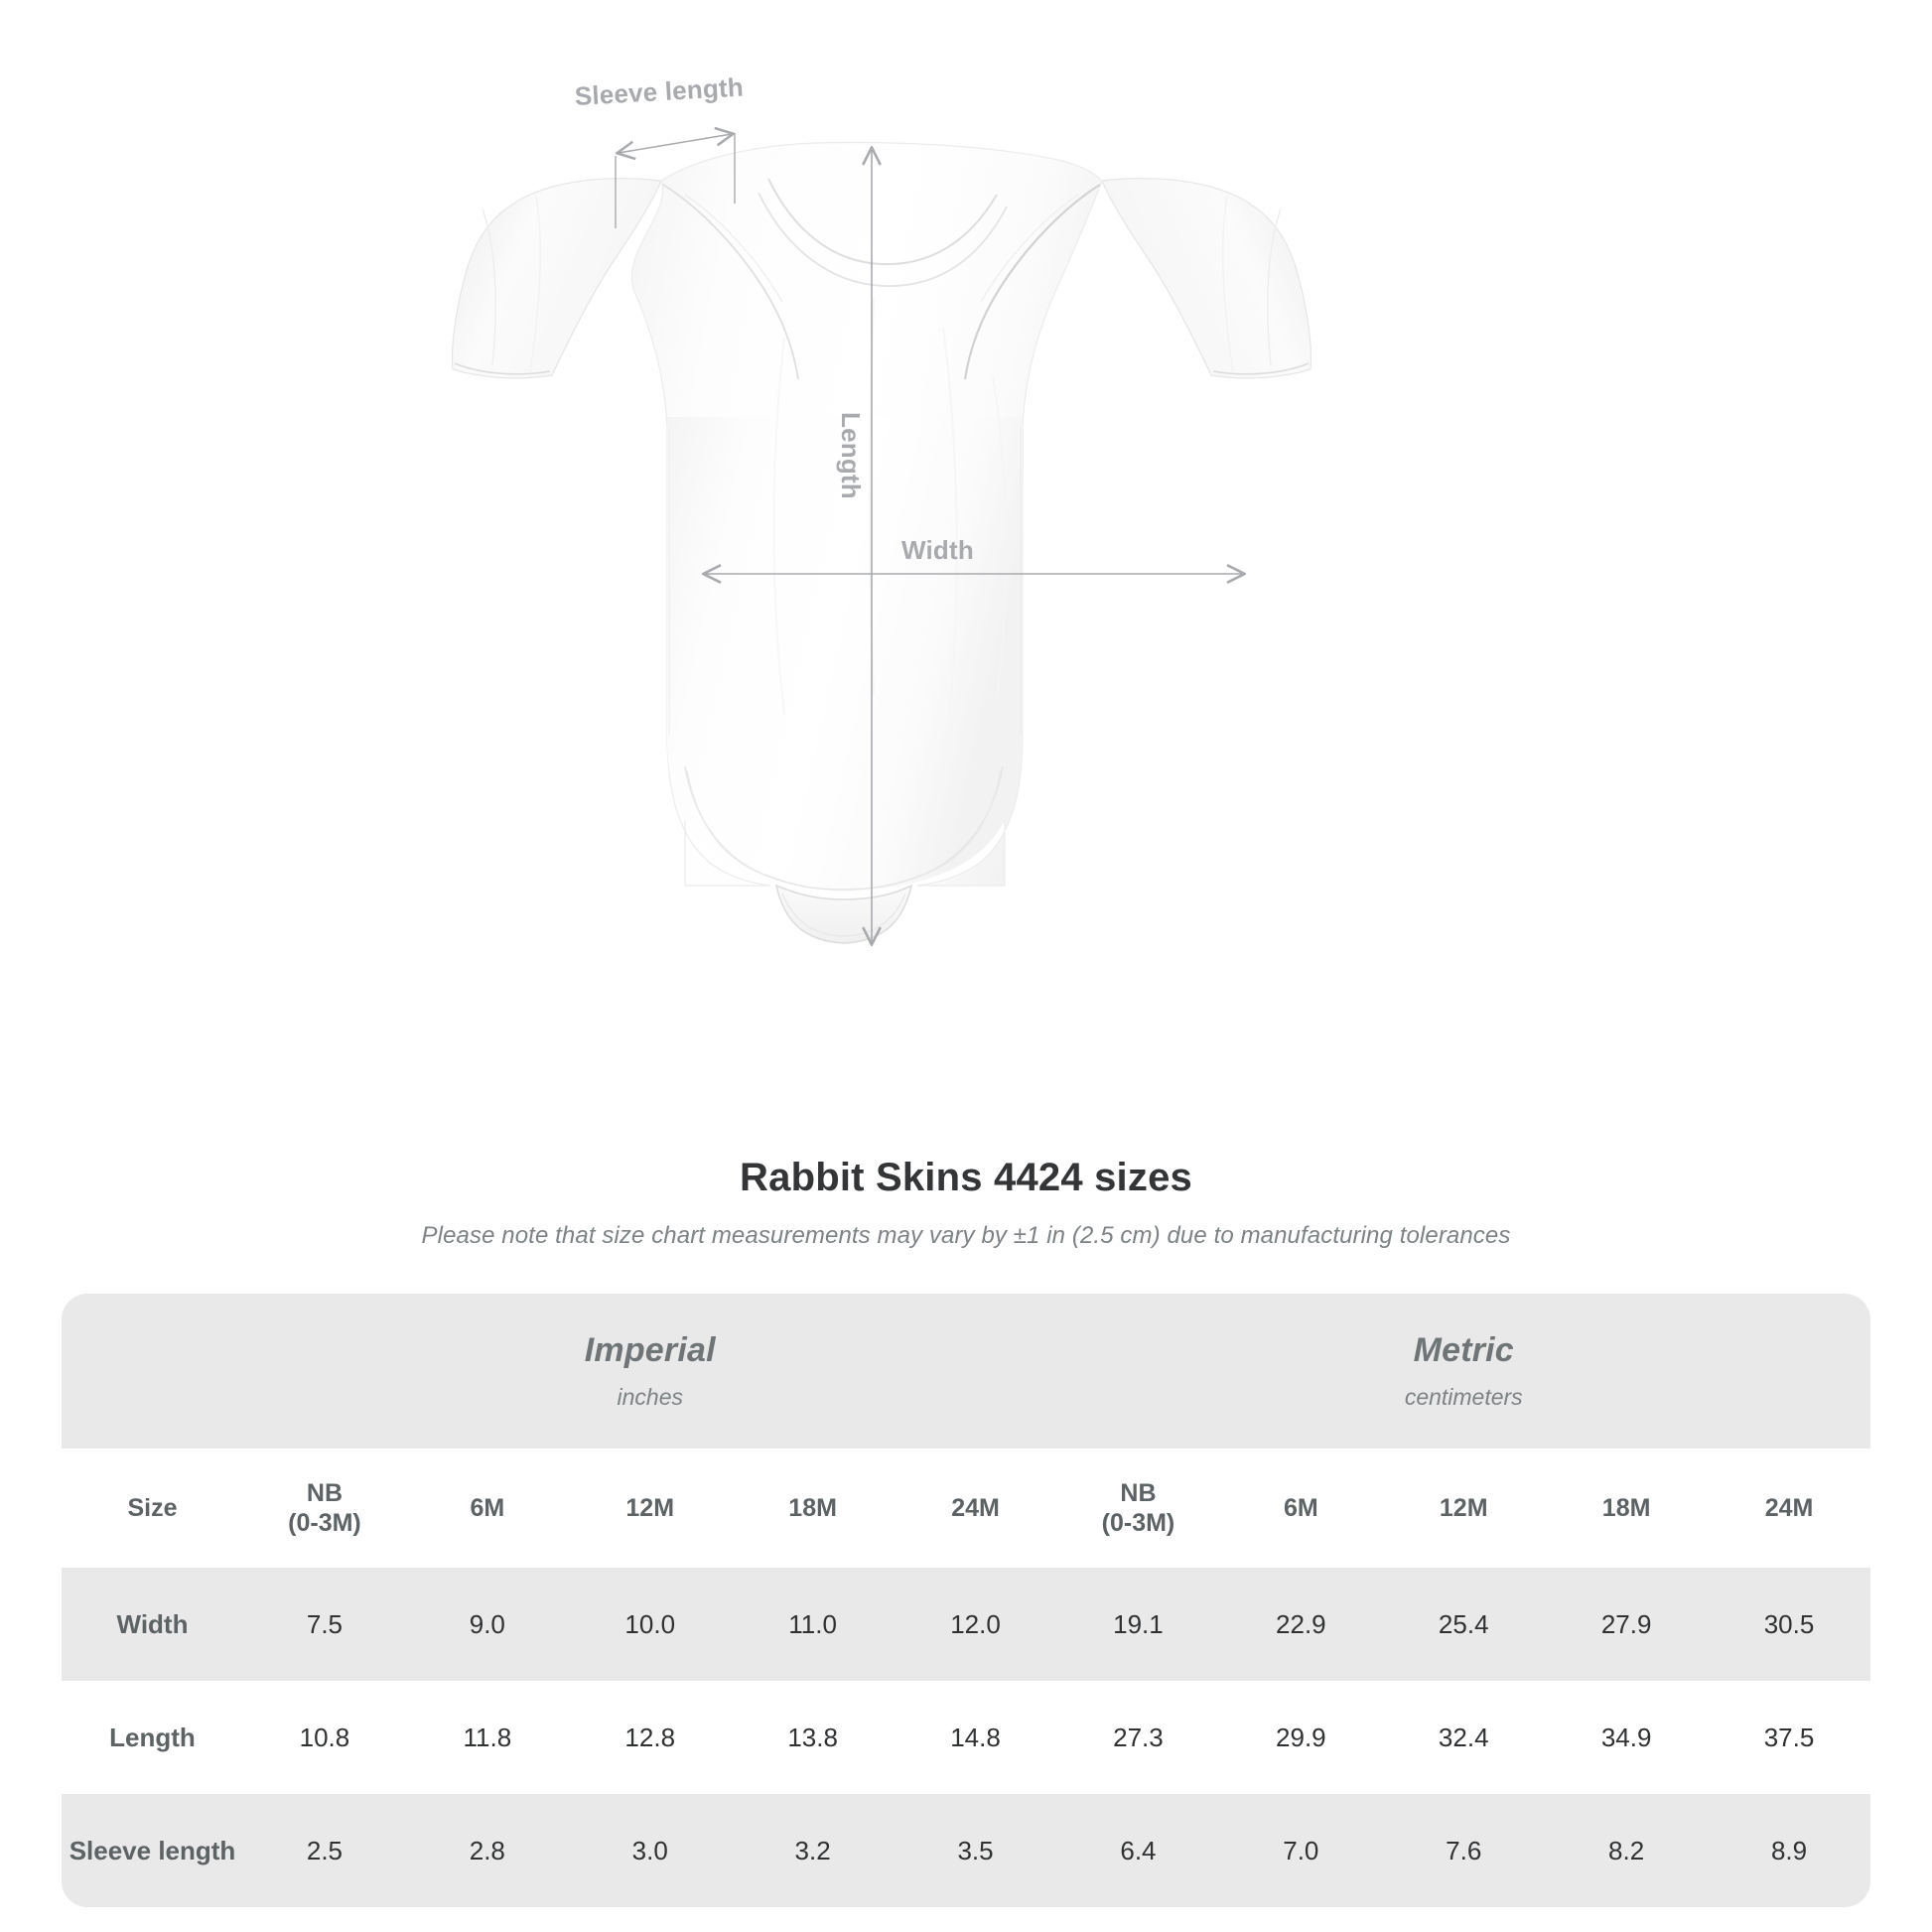 This screenshot has width=1932, height=1932. I want to click on cell-width-metric-24m: 30.5, so click(1789, 1624).